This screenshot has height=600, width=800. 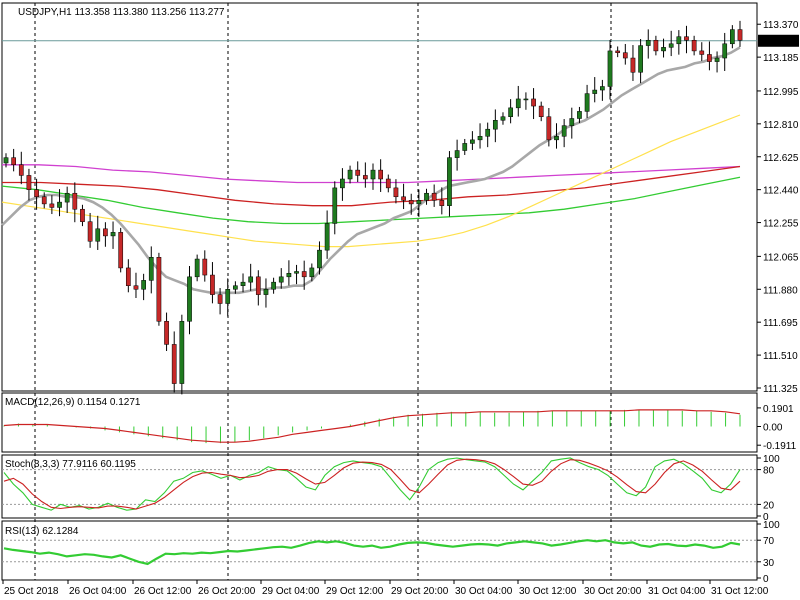 I want to click on current-price-label: 113.277, so click(x=778, y=41).